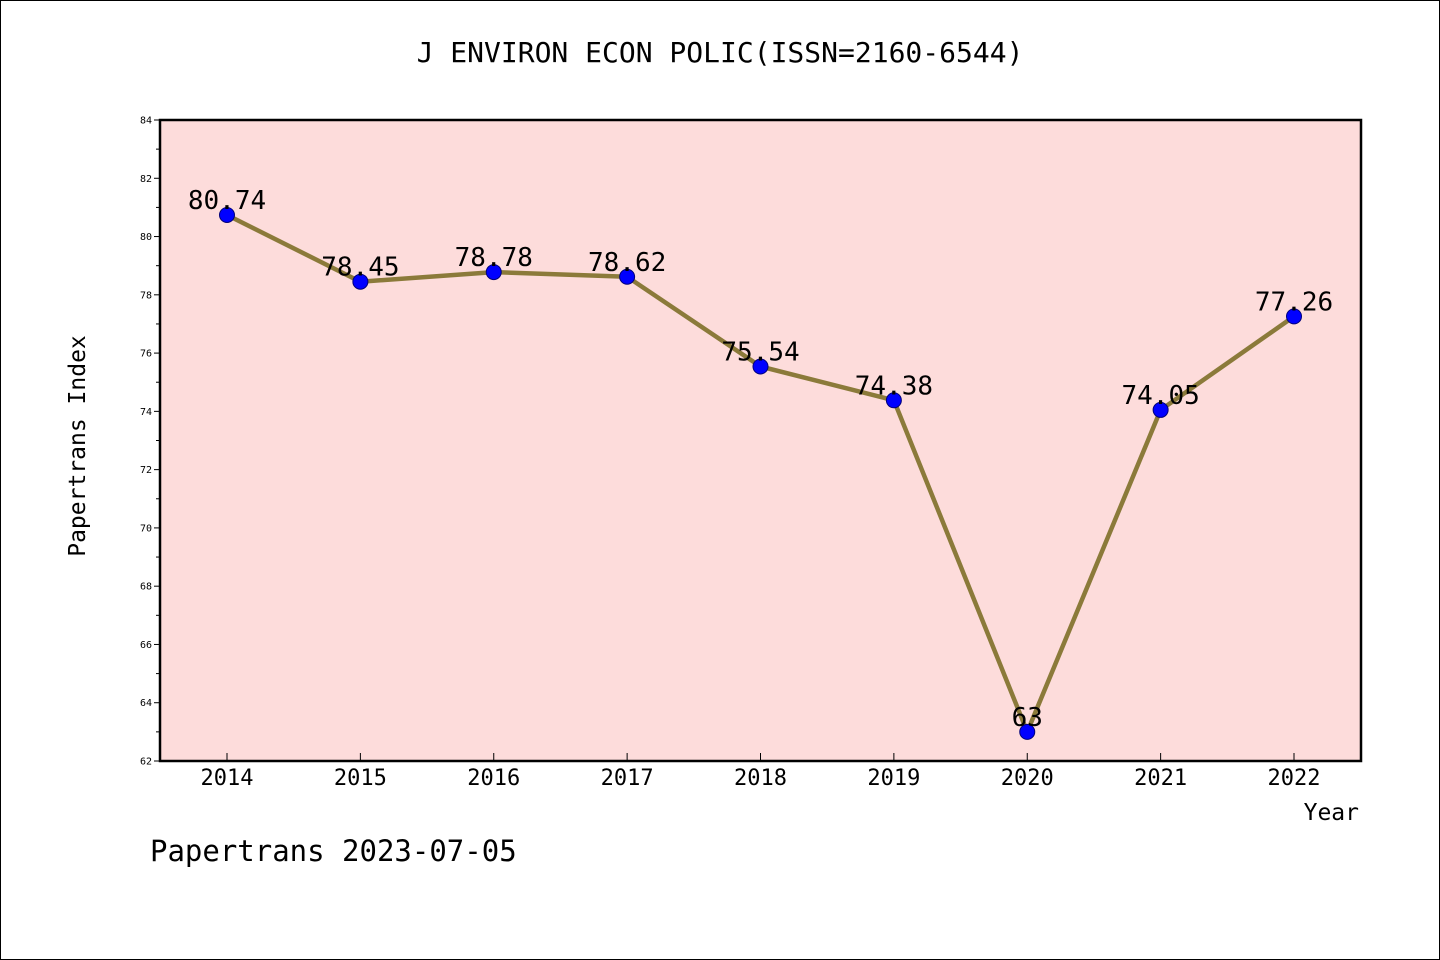  Describe the element at coordinates (146, 762) in the screenshot. I see `y-tick-label: 62` at that location.